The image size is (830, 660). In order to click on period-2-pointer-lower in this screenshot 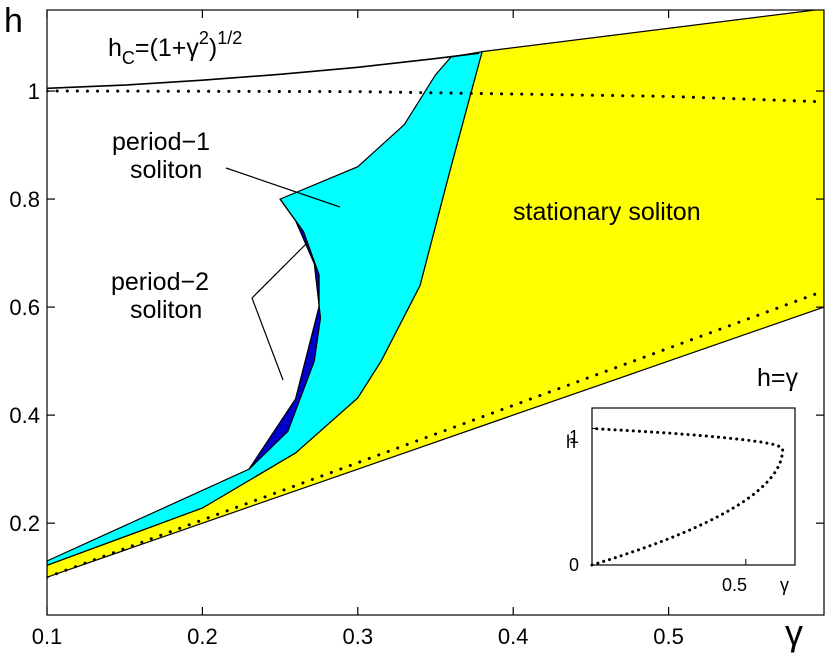, I will do `click(267, 339)`.